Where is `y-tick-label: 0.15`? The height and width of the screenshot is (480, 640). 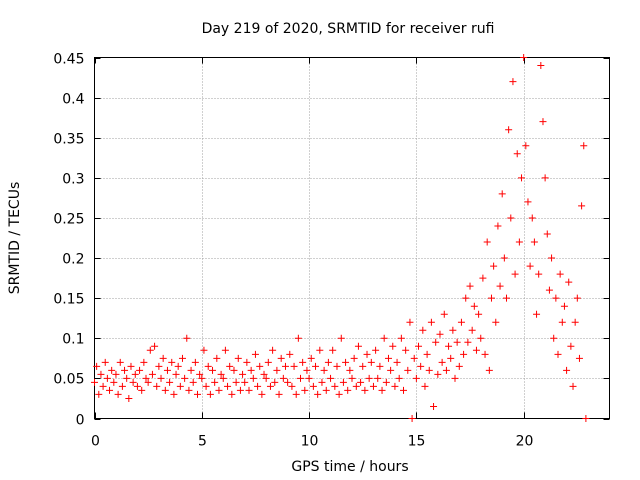 y-tick-label: 0.15 is located at coordinates (68, 300).